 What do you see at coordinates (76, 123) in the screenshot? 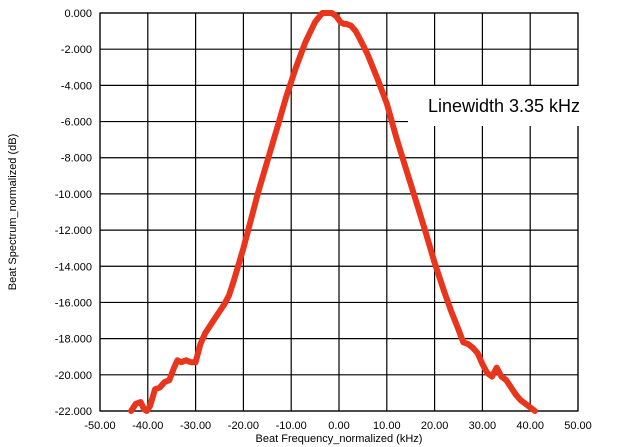
I see `y-tick-label: -6.000` at bounding box center [76, 123].